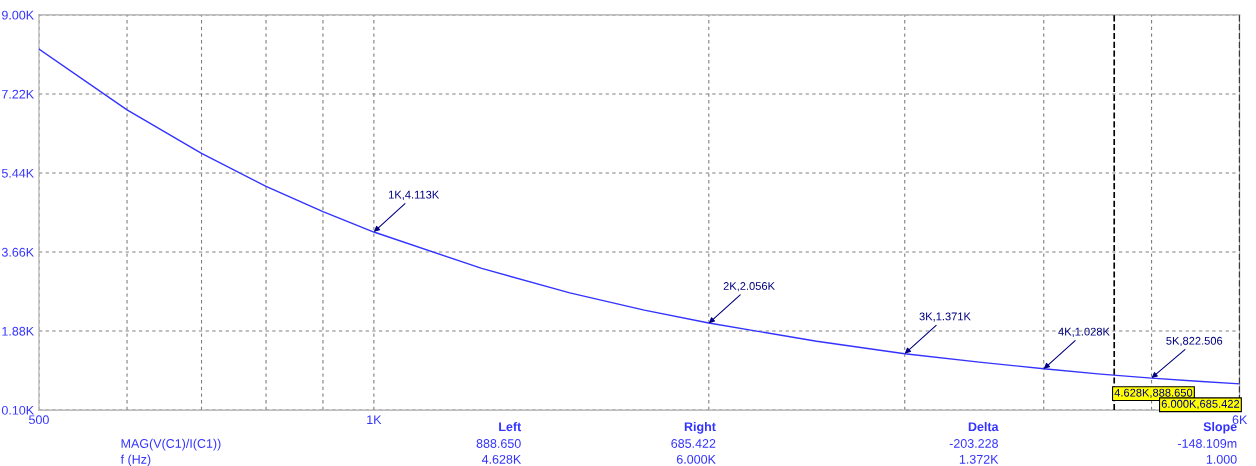 The height and width of the screenshot is (466, 1256). I want to click on text: 6.000K, so click(696, 459).